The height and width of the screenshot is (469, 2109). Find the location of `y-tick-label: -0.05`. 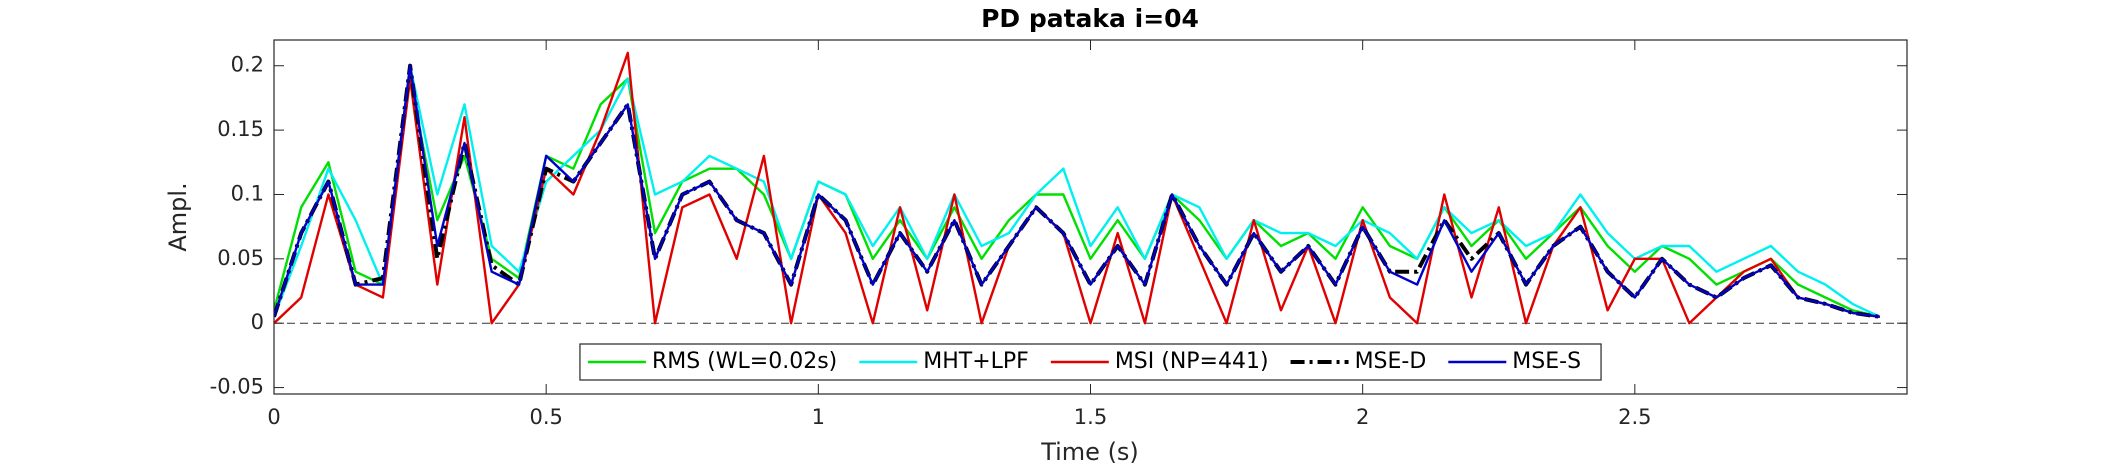

y-tick-label: -0.05 is located at coordinates (237, 387).